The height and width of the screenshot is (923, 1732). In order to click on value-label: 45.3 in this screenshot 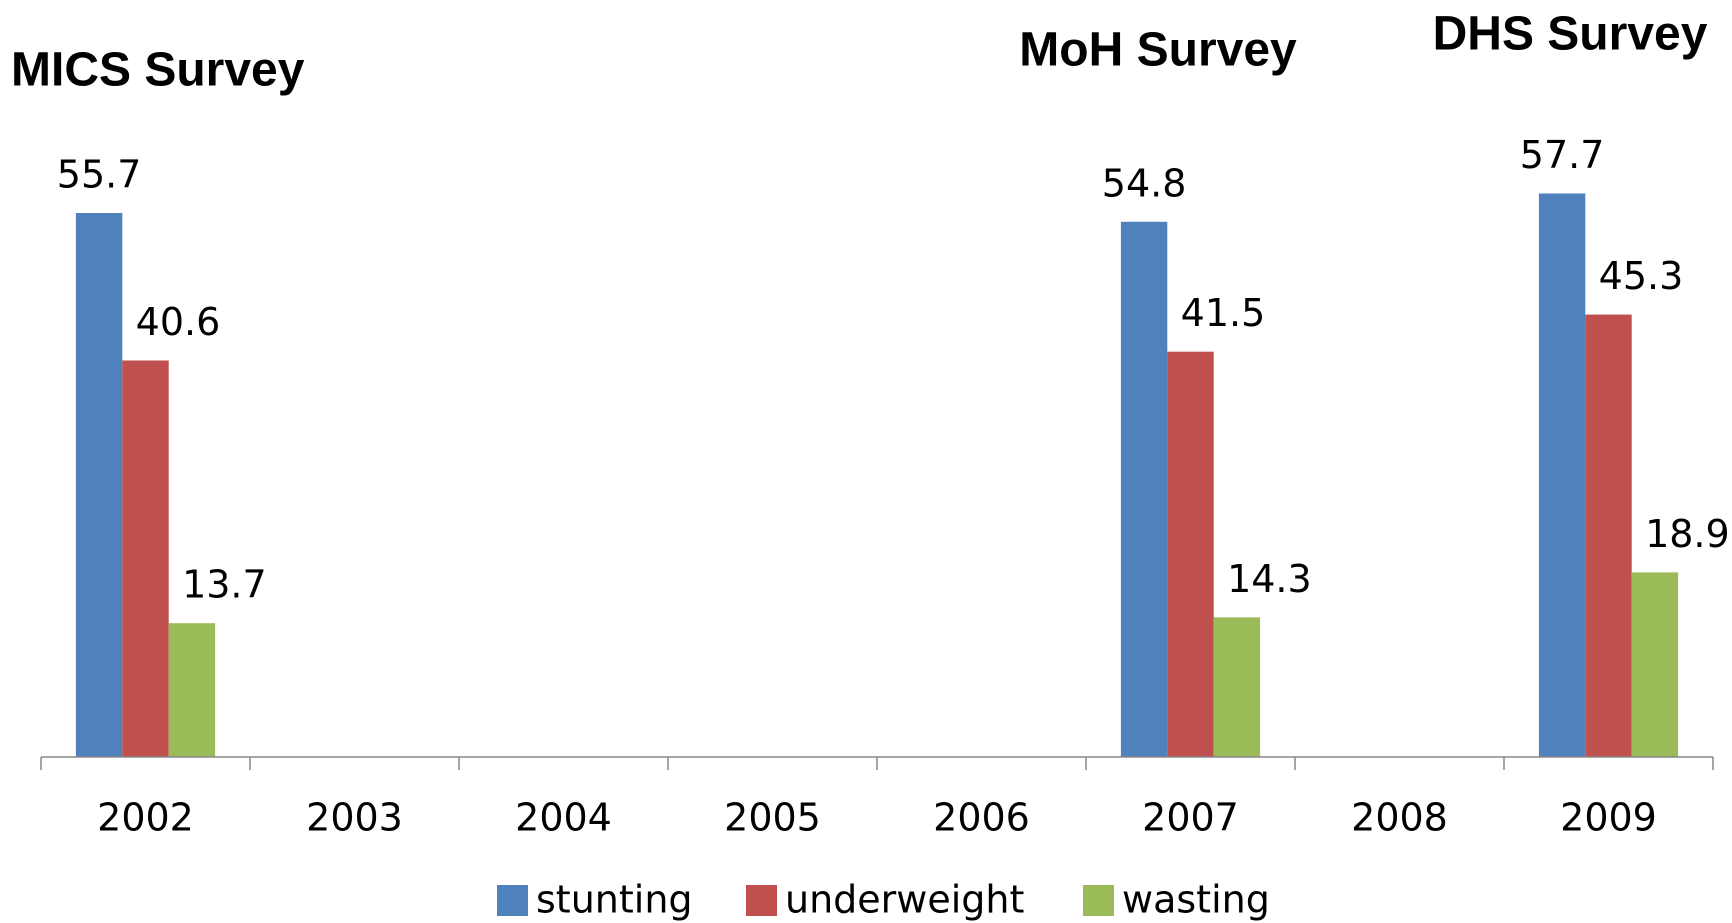, I will do `click(1641, 276)`.